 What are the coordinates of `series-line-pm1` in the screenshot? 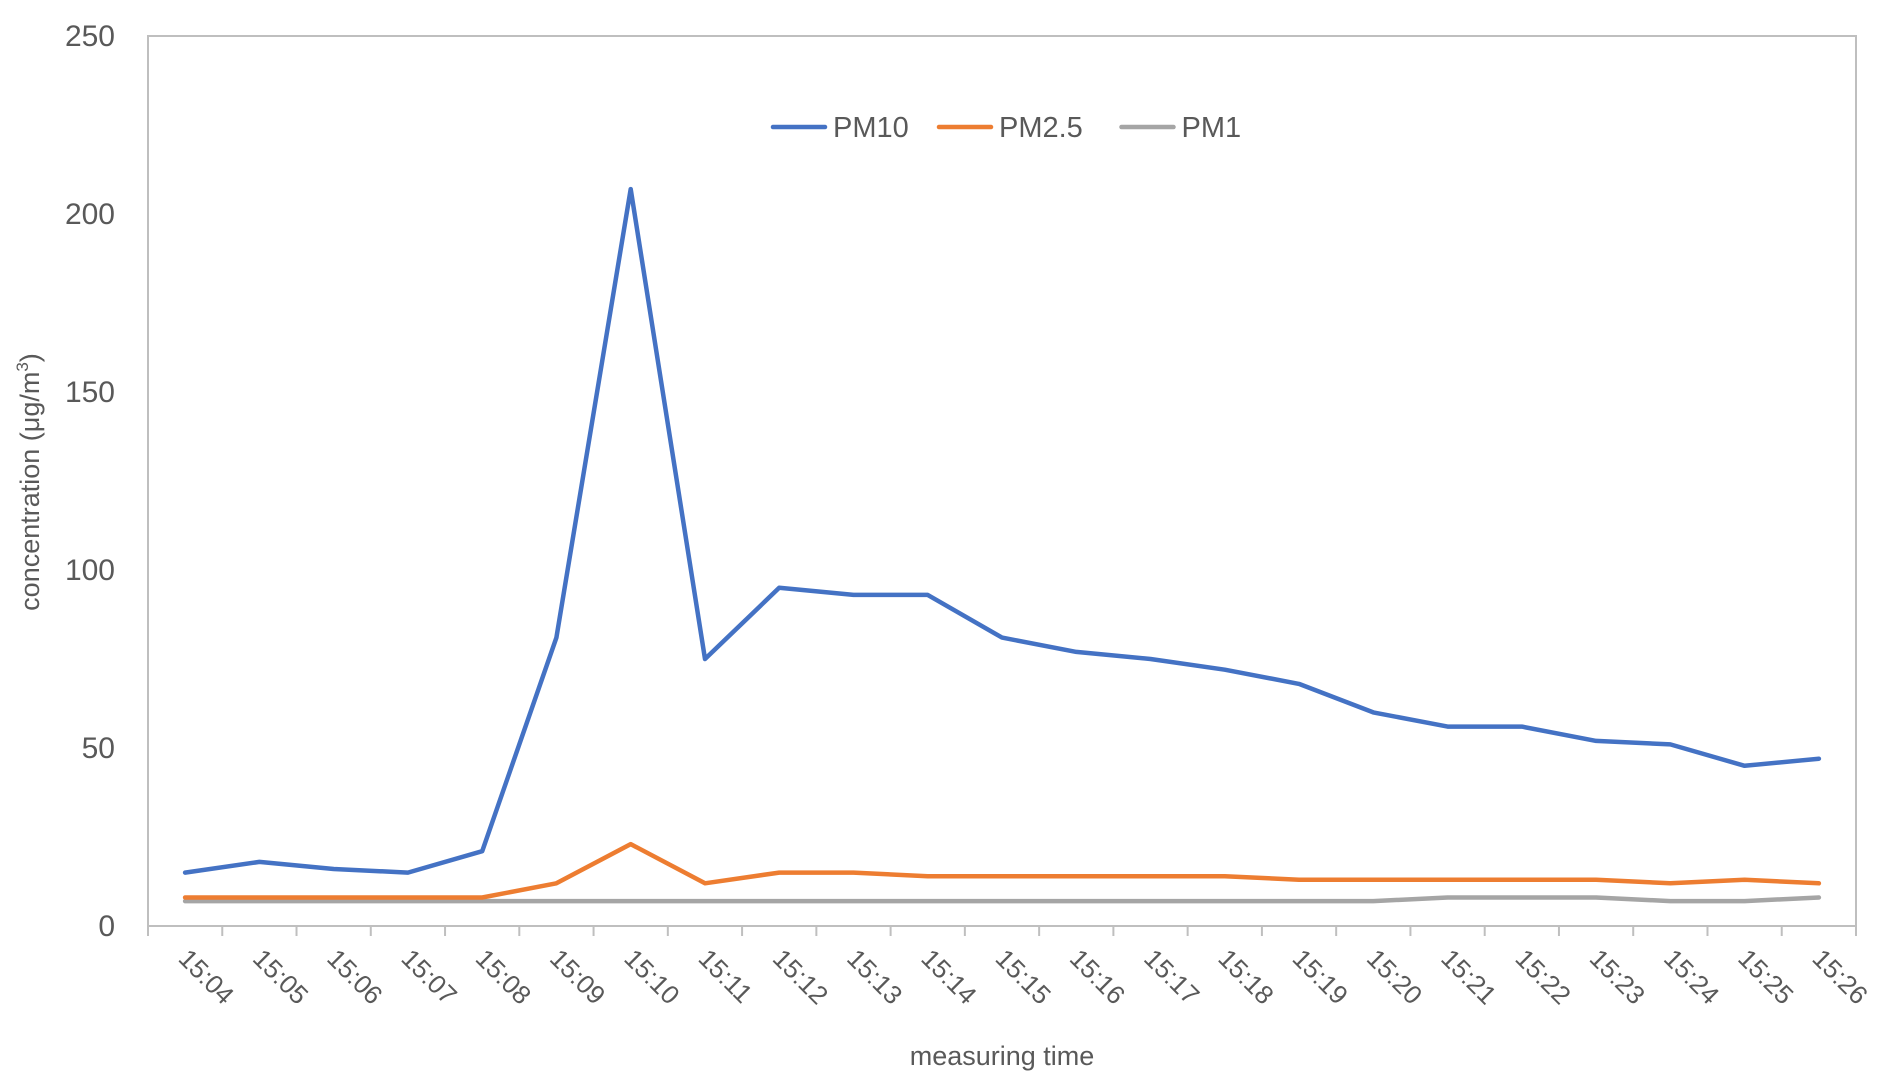 It's located at (1002, 899).